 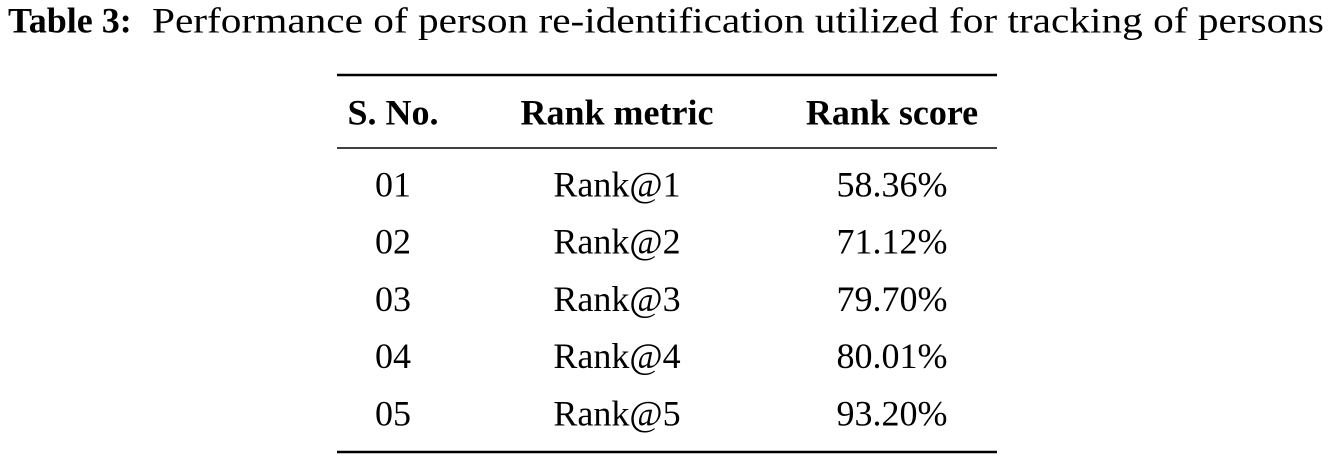 I want to click on table-cell: 04, so click(x=393, y=356).